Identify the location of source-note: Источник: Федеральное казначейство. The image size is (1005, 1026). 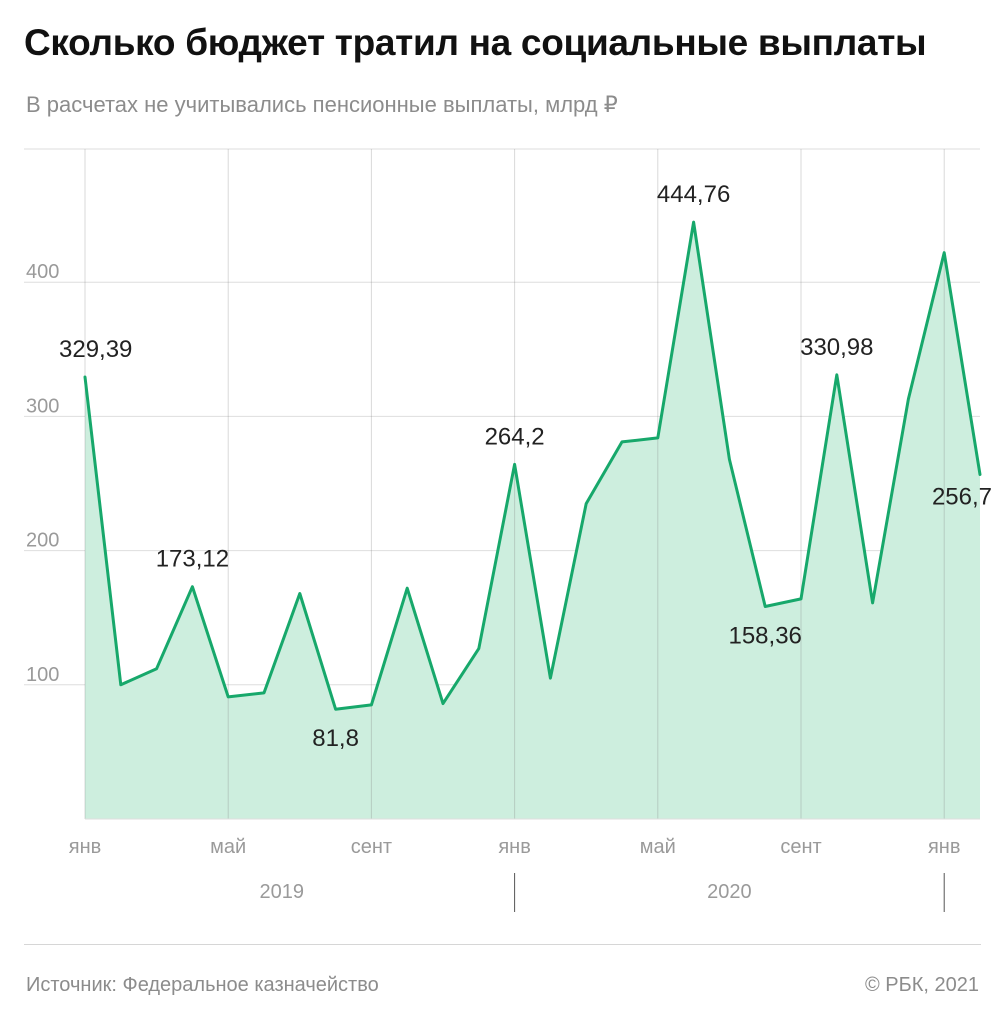
(202, 985).